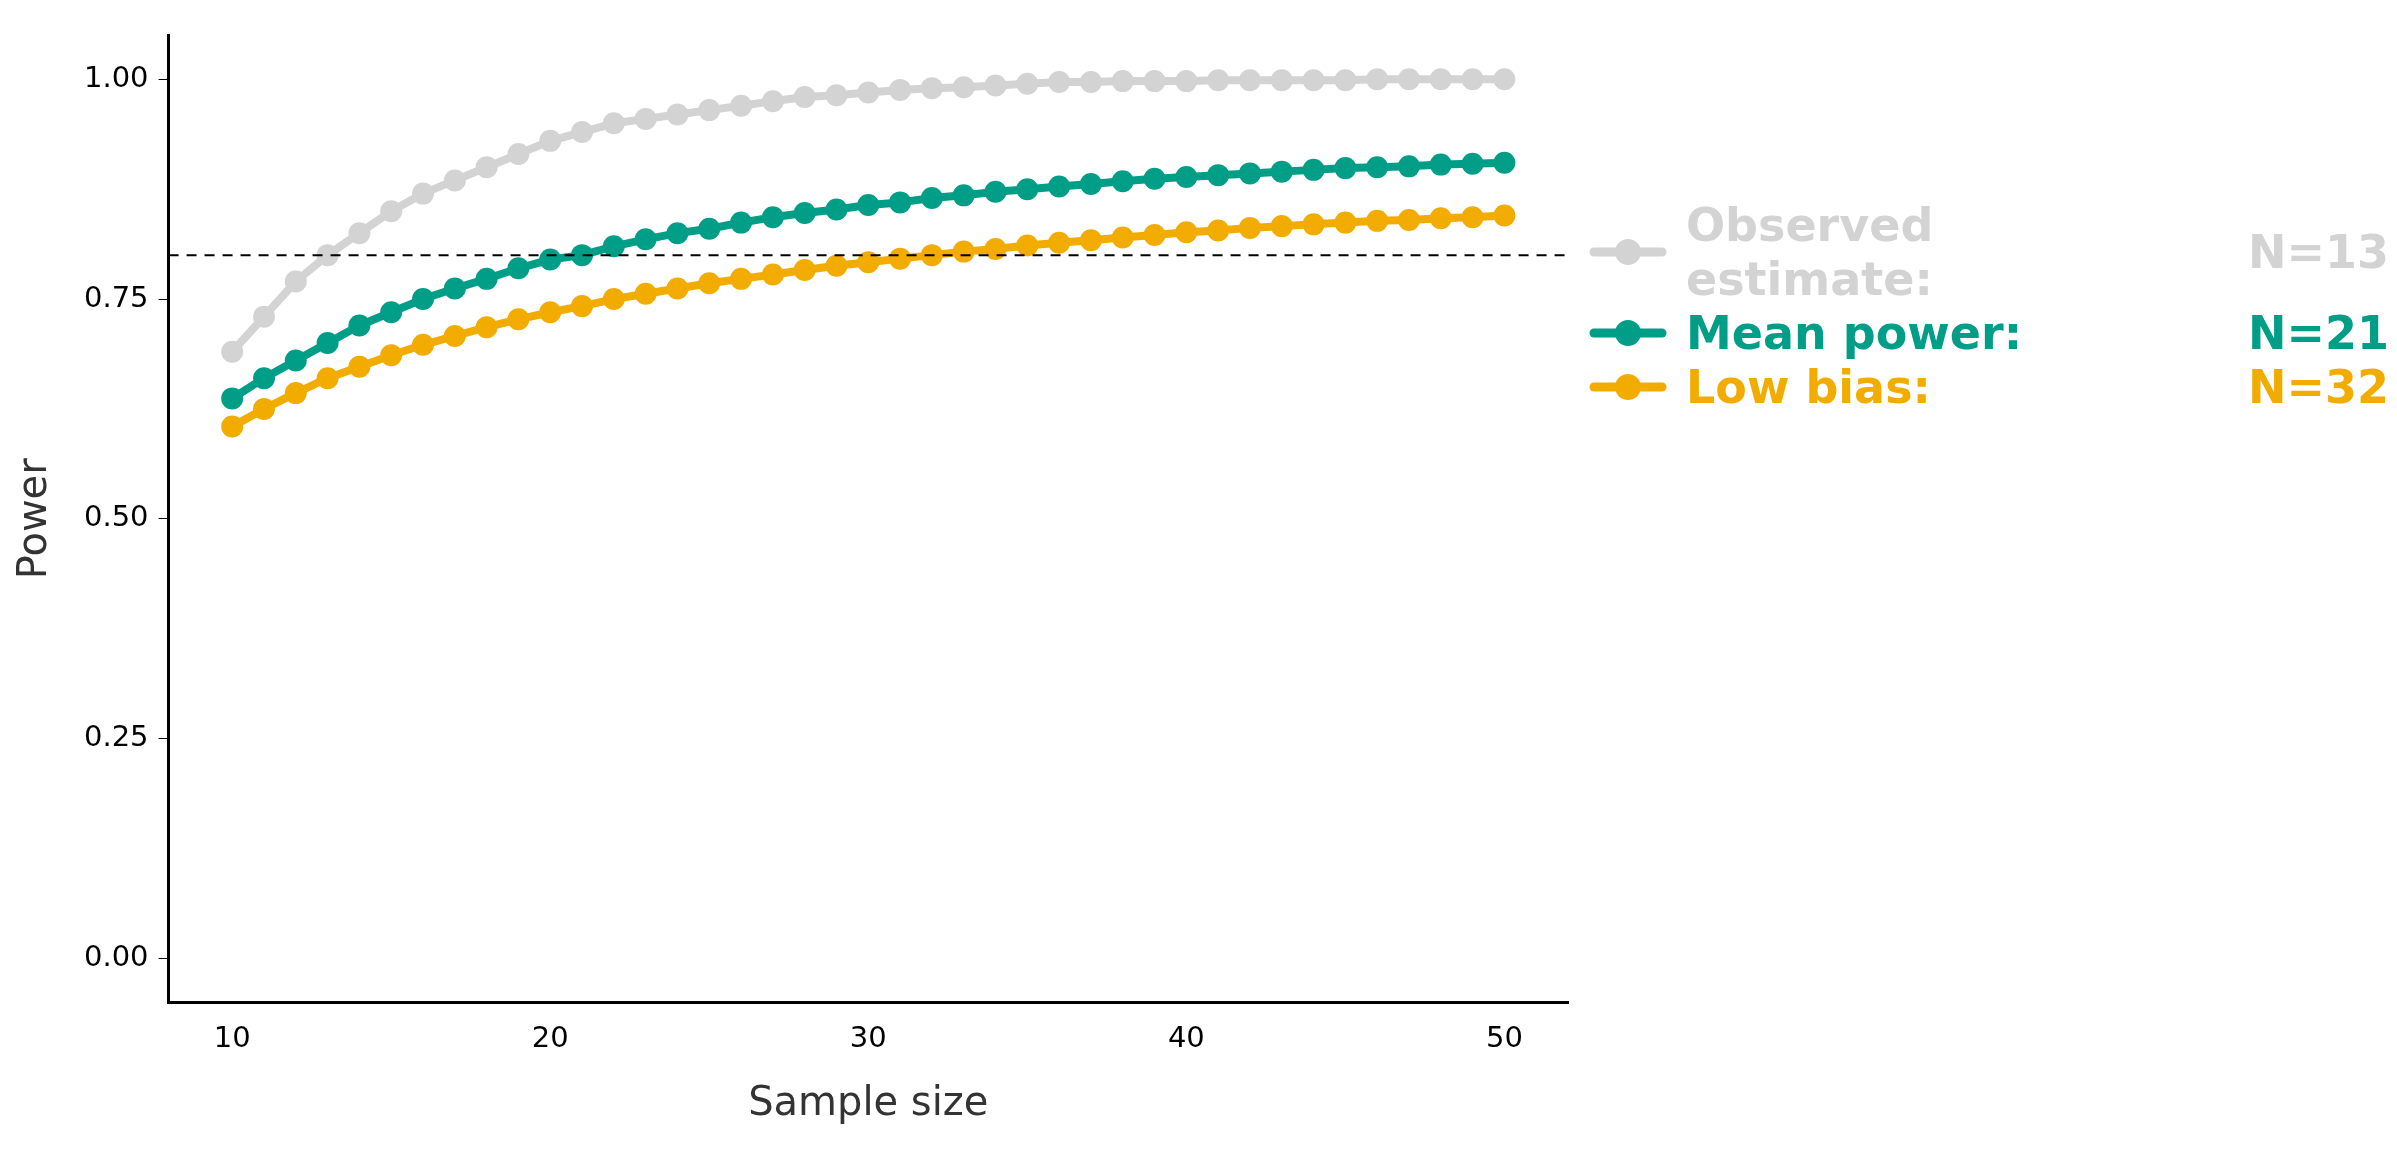 The height and width of the screenshot is (1149, 2397). I want to click on y-tick-label: 0.25, so click(116, 736).